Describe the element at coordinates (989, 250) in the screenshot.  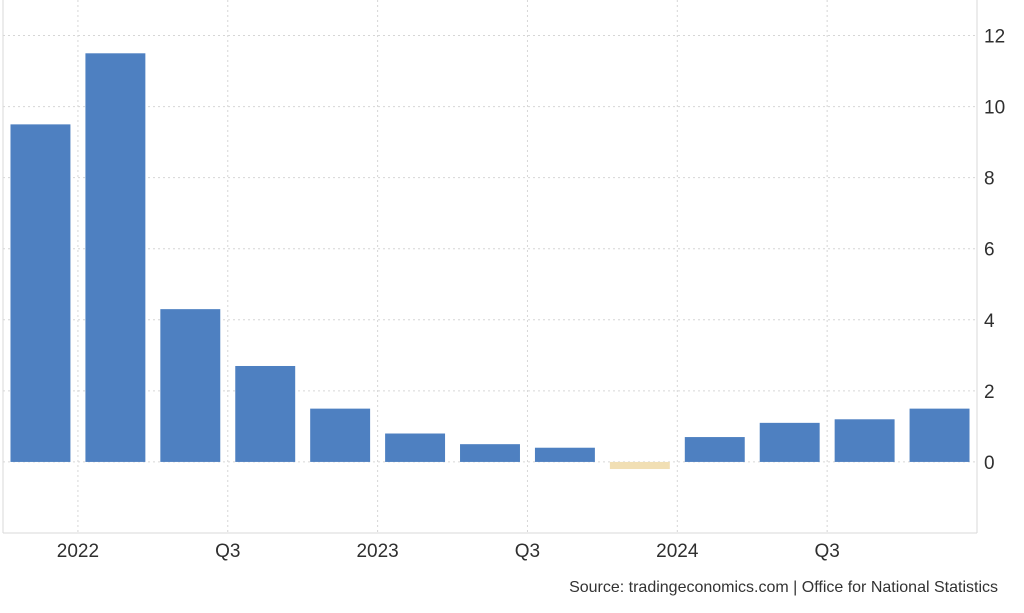
I see `y-tick-label: 6` at that location.